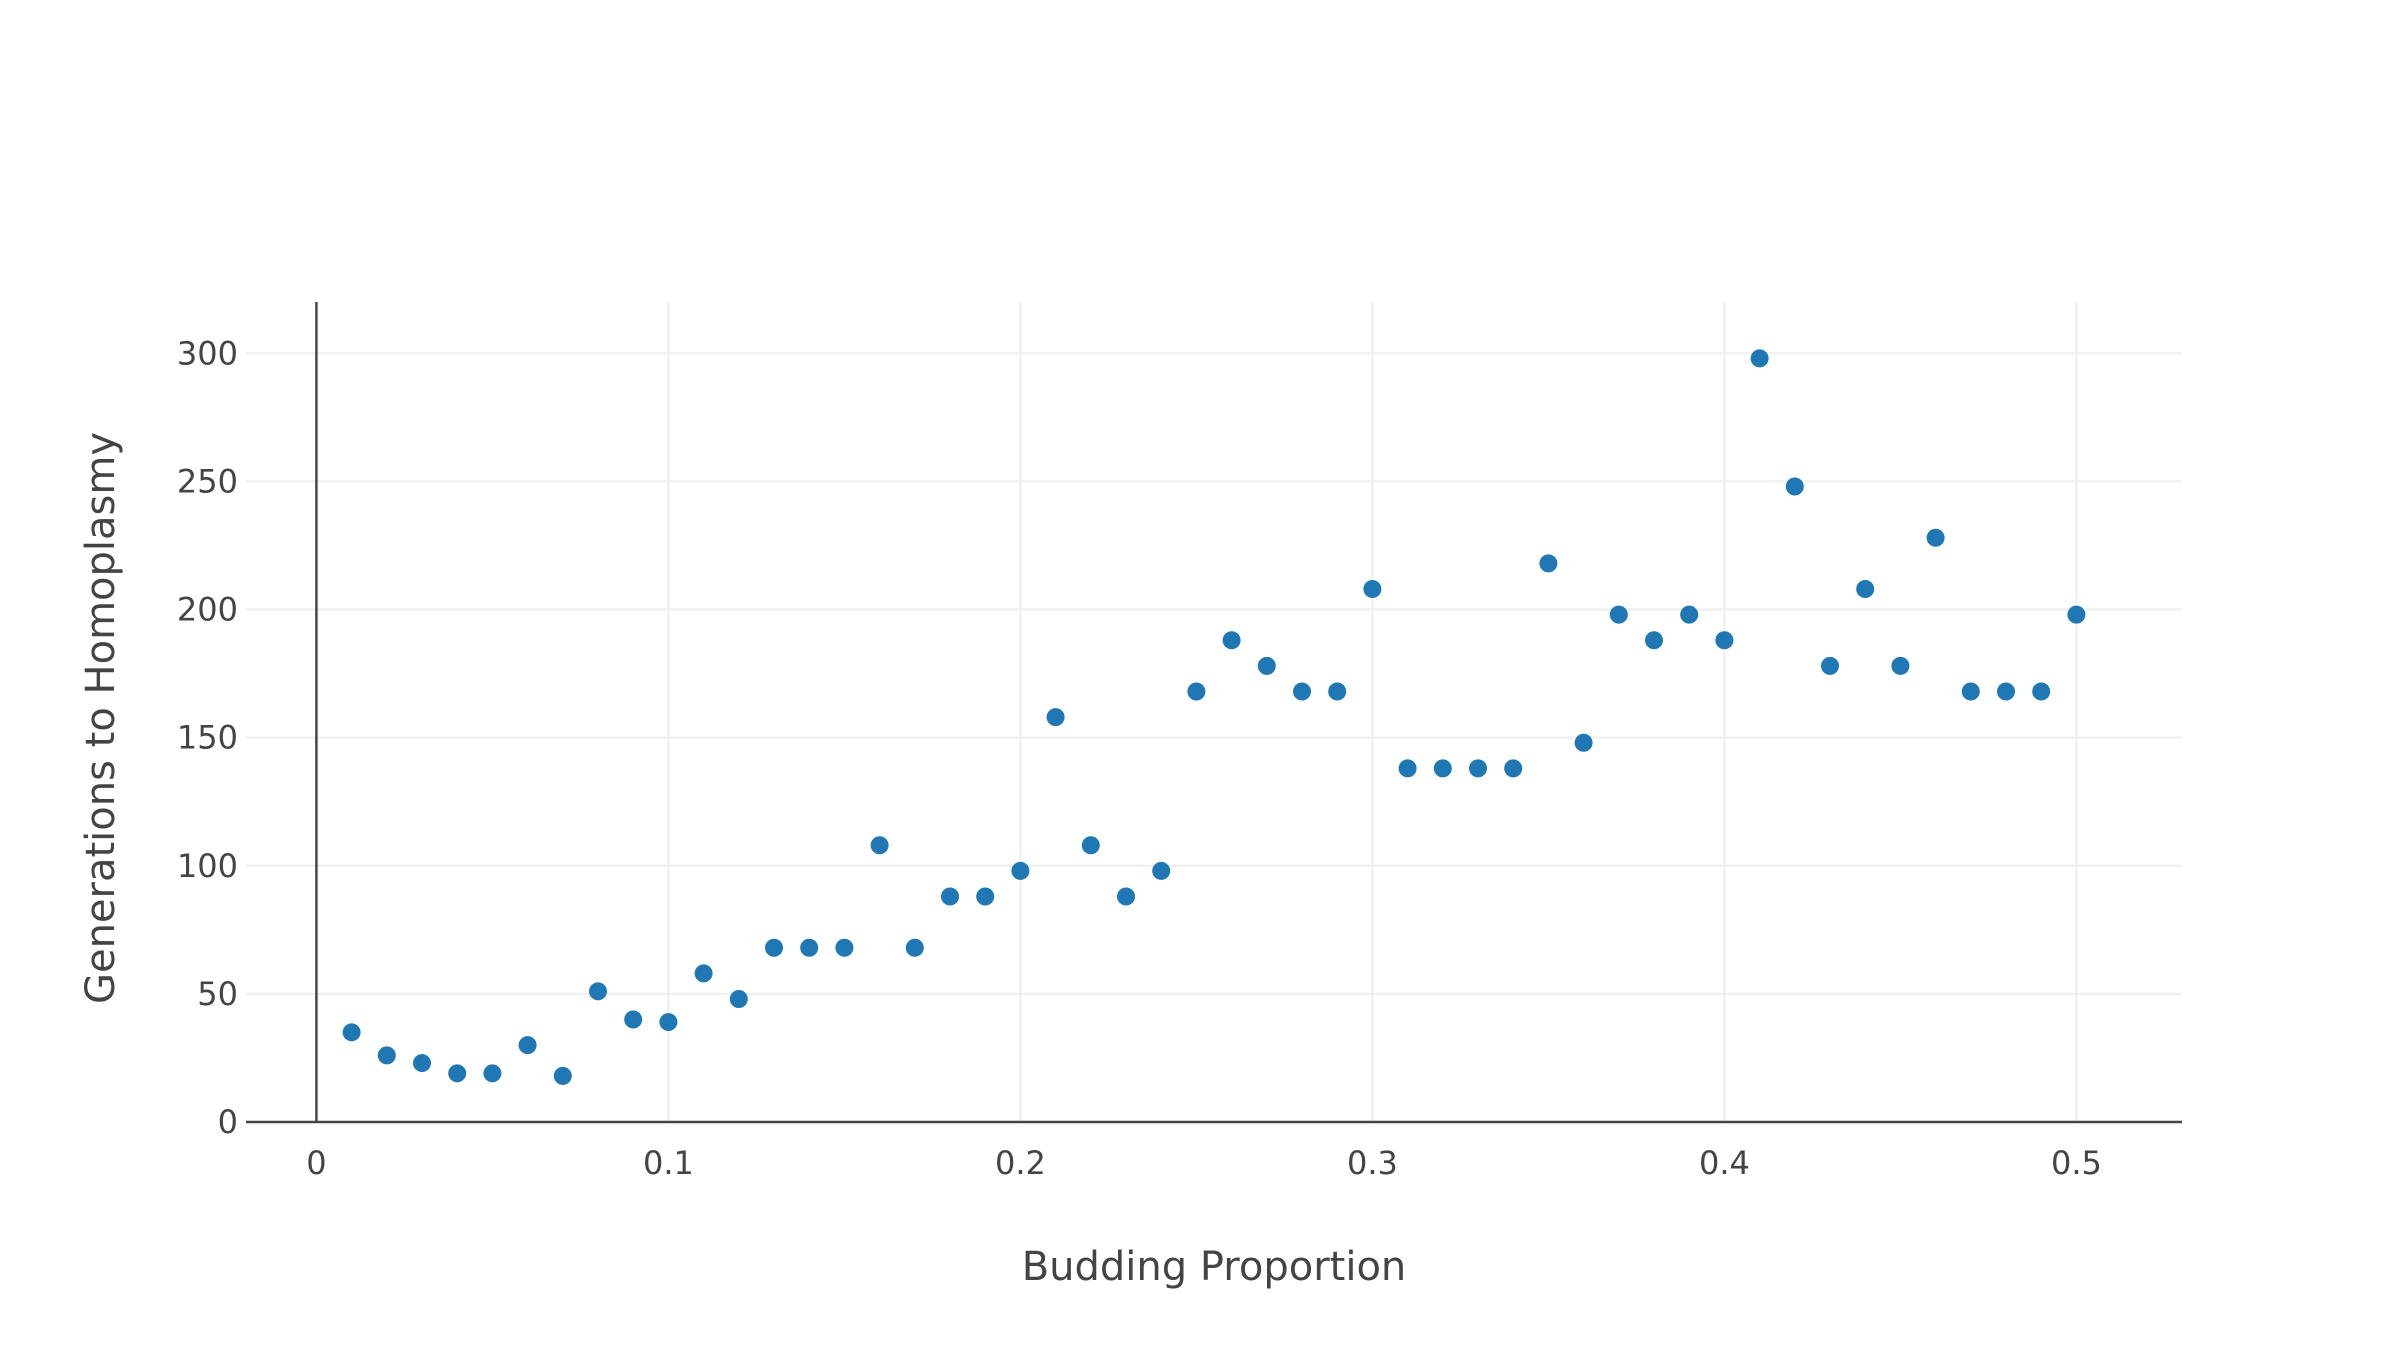 This screenshot has height=1359, width=2400. What do you see at coordinates (207, 353) in the screenshot?
I see `y-tick-label: 300` at bounding box center [207, 353].